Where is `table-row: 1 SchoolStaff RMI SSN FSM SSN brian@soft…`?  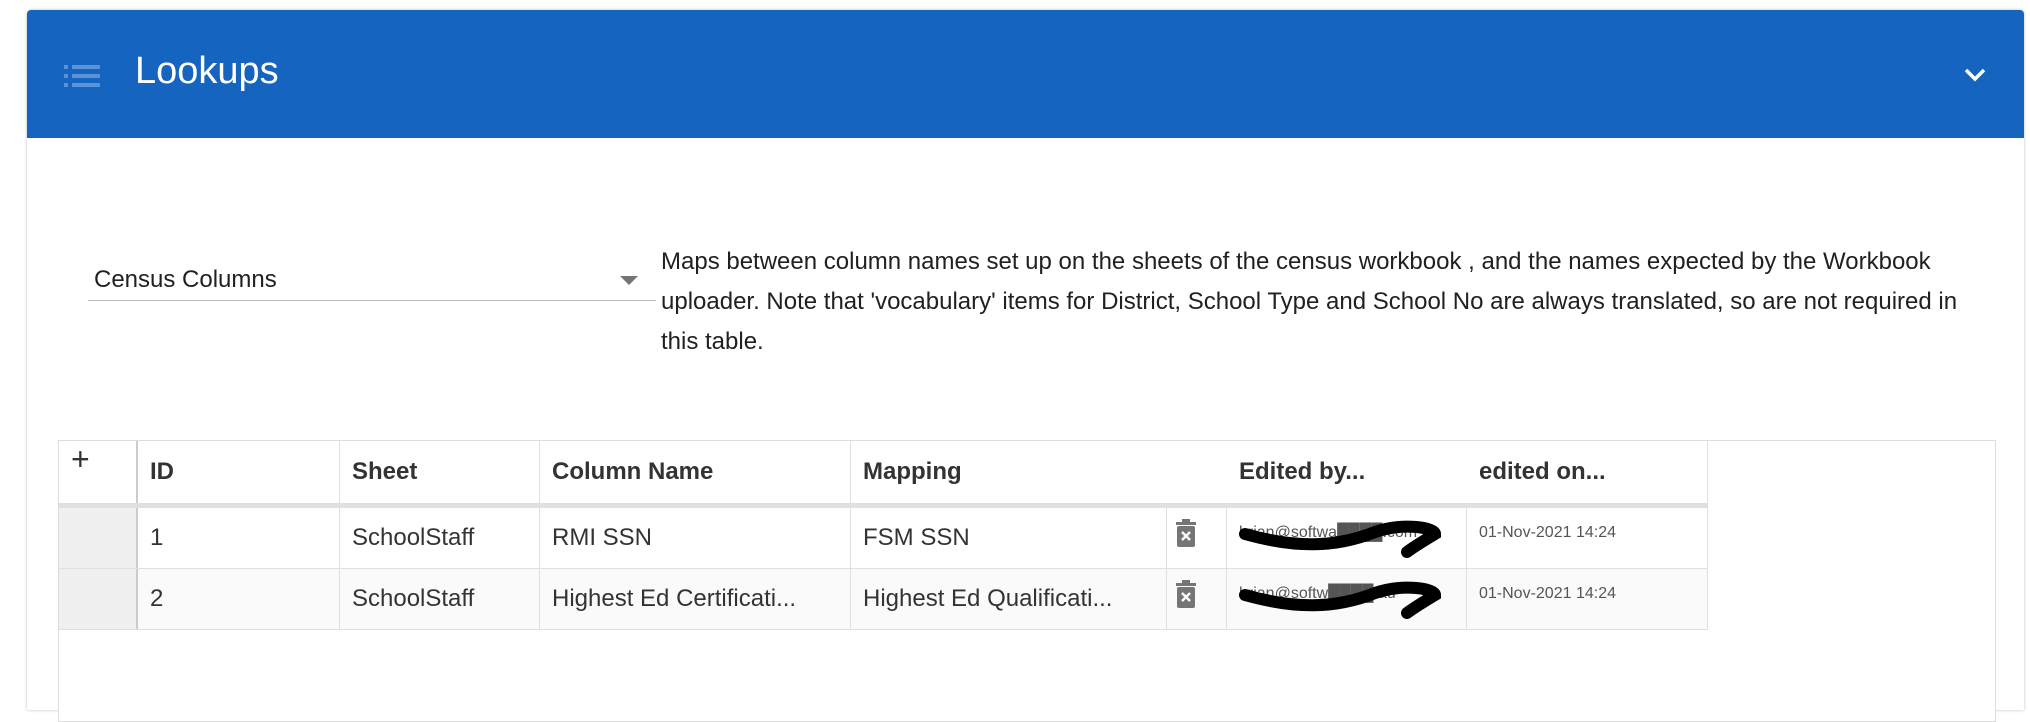 table-row: 1 SchoolStaff RMI SSN FSM SSN brian@soft… is located at coordinates (883, 538).